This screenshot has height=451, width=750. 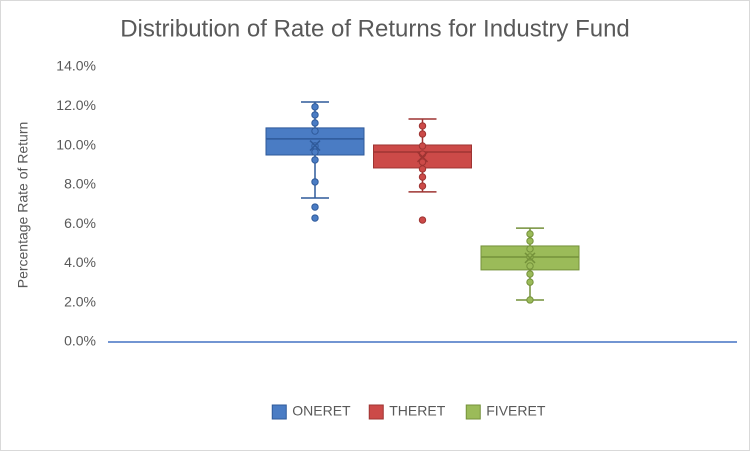 What do you see at coordinates (80, 301) in the screenshot?
I see `y-tick-label: 2.0%` at bounding box center [80, 301].